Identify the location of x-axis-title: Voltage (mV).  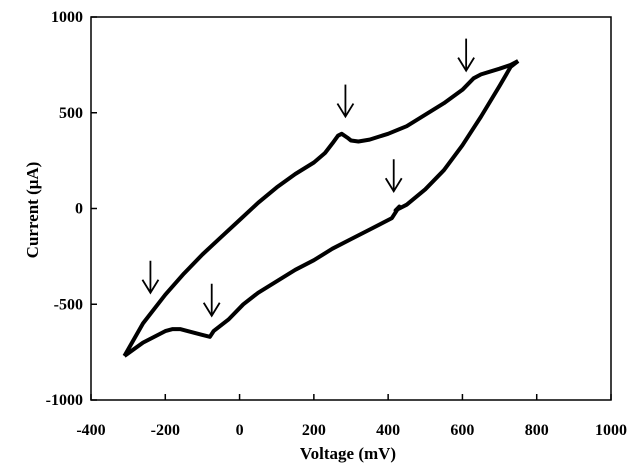
(348, 453).